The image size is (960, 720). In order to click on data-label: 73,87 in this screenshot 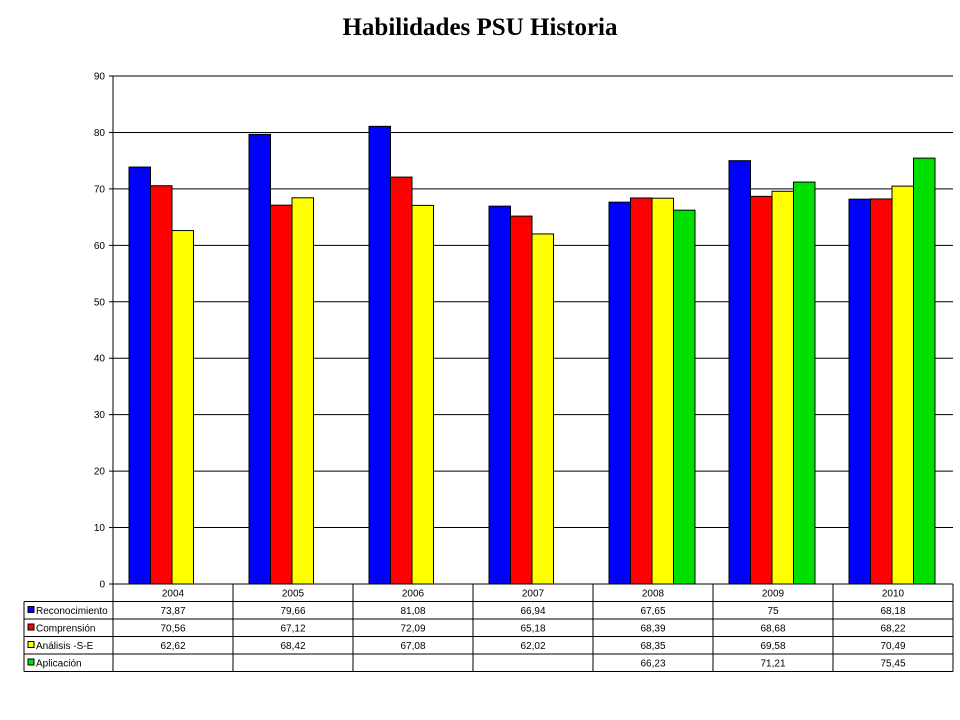, I will do `click(172, 611)`.